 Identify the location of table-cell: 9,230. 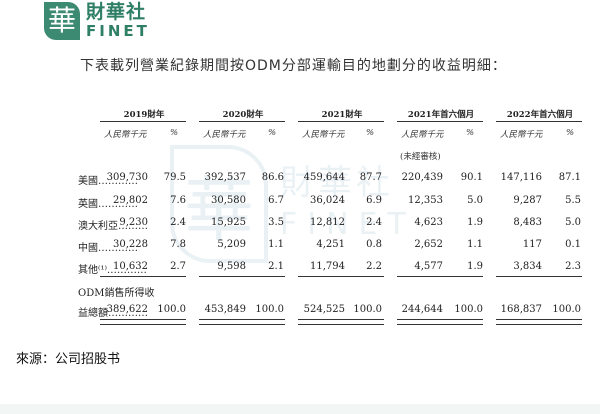
(133, 222).